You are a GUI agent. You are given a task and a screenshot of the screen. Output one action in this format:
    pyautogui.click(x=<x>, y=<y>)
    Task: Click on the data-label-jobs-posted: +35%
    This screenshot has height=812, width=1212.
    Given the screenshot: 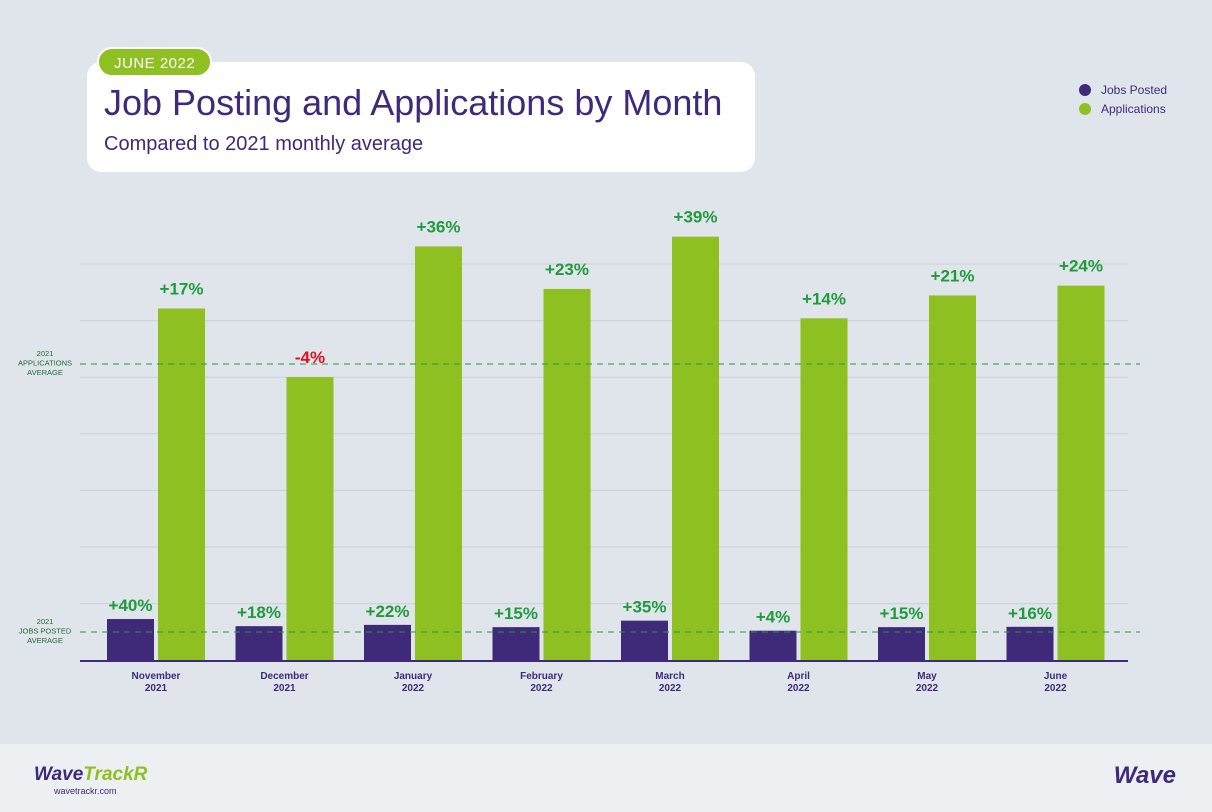 What is the action you would take?
    pyautogui.click(x=645, y=607)
    